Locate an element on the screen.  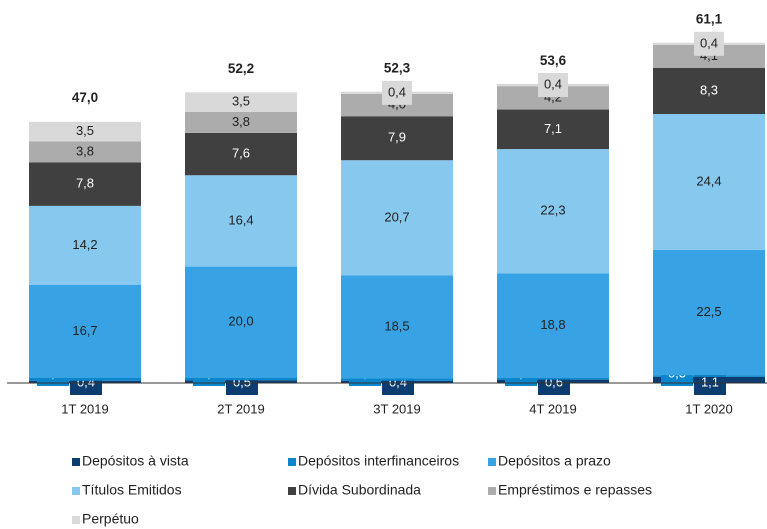
value-label: 7,1 is located at coordinates (553, 128).